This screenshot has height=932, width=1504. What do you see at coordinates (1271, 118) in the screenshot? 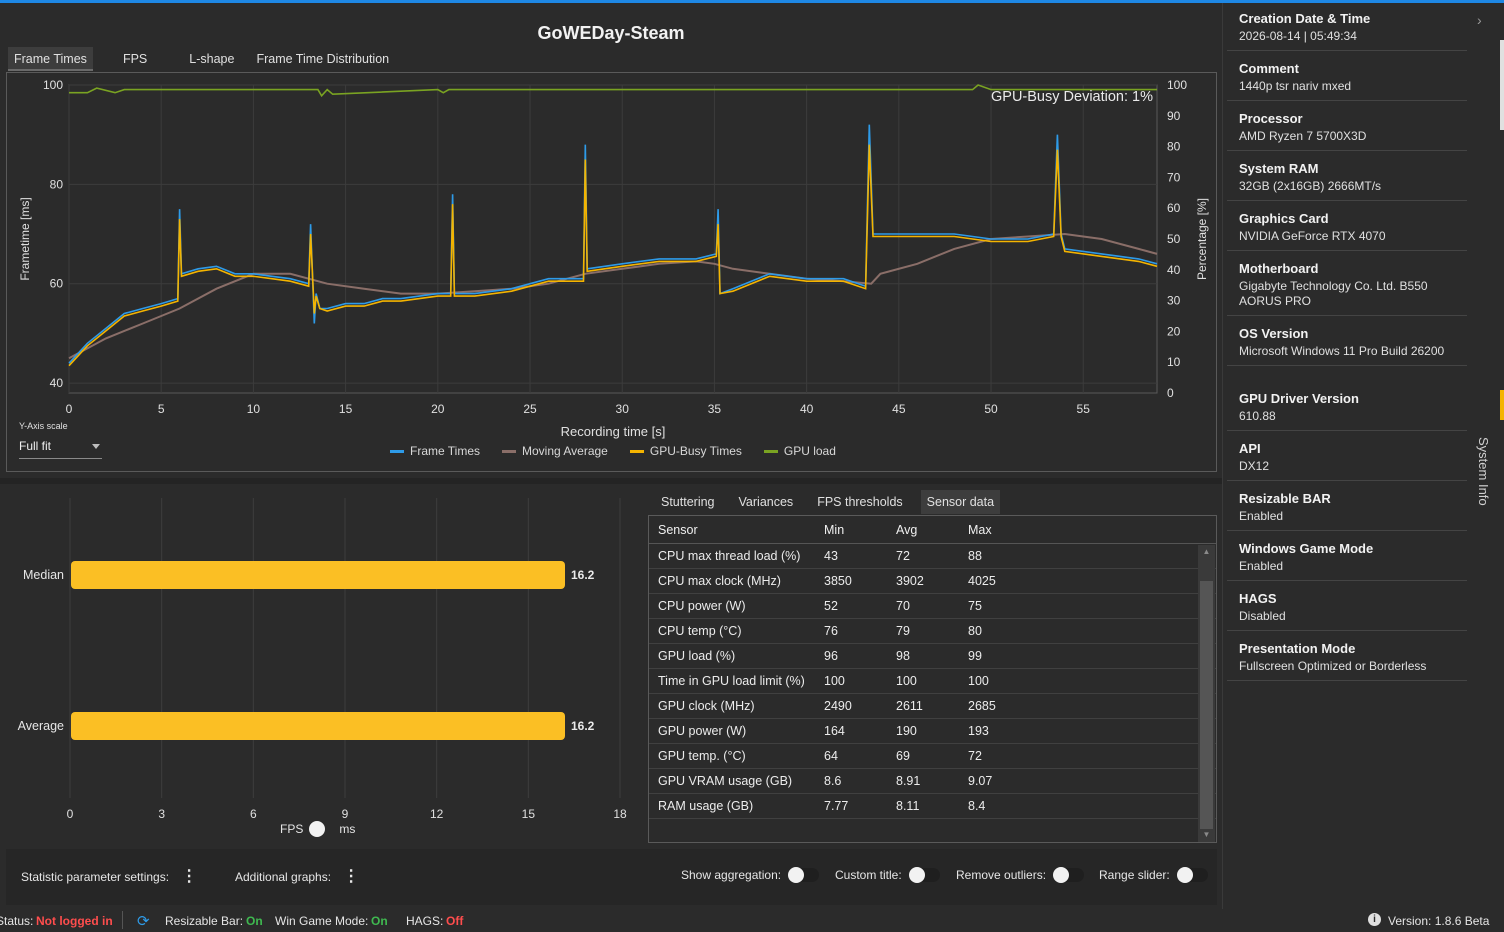
I see `system-info-label: Processor` at bounding box center [1271, 118].